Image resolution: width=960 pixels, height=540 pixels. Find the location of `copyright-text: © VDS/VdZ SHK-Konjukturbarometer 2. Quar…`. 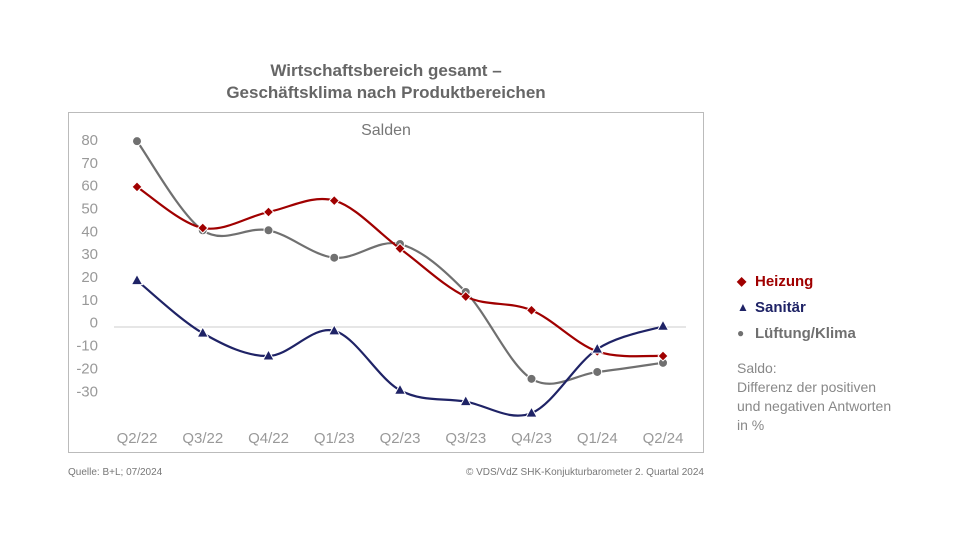

copyright-text: © VDS/VdZ SHK-Konjukturbarometer 2. Quar… is located at coordinates (584, 472).